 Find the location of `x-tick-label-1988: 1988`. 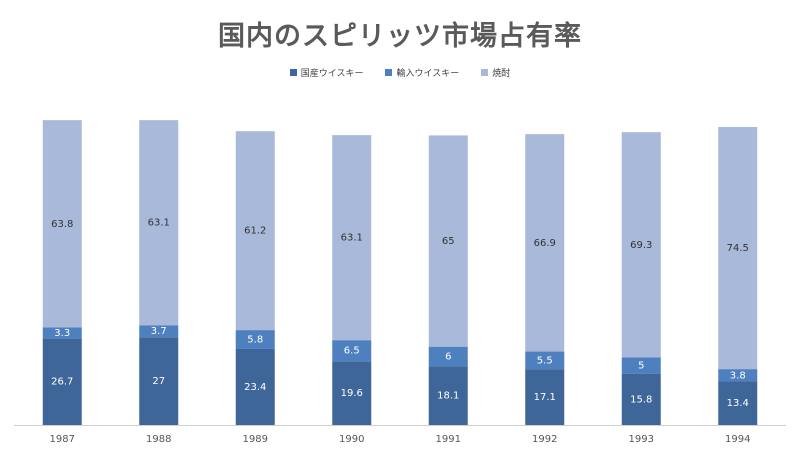

x-tick-label-1988: 1988 is located at coordinates (158, 439).